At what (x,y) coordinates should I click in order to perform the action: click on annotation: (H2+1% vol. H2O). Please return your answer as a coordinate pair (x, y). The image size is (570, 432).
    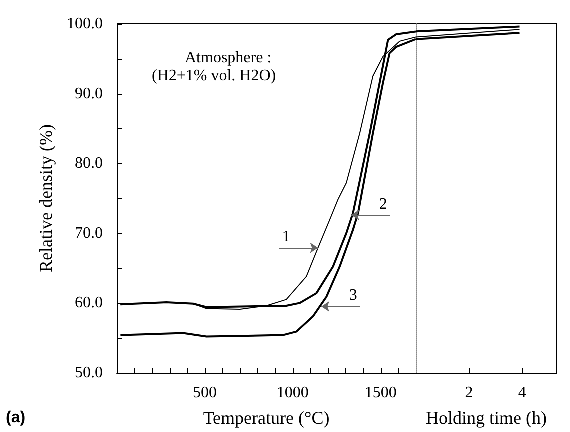
    Looking at the image, I should click on (214, 76).